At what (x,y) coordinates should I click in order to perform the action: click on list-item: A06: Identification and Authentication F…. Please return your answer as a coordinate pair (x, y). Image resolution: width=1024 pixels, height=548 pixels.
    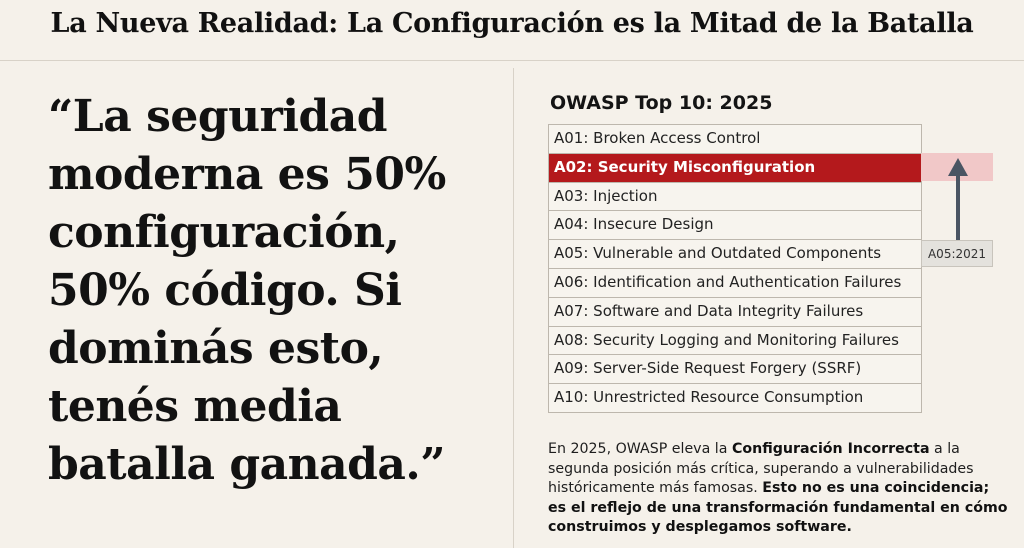
    Looking at the image, I should click on (735, 283).